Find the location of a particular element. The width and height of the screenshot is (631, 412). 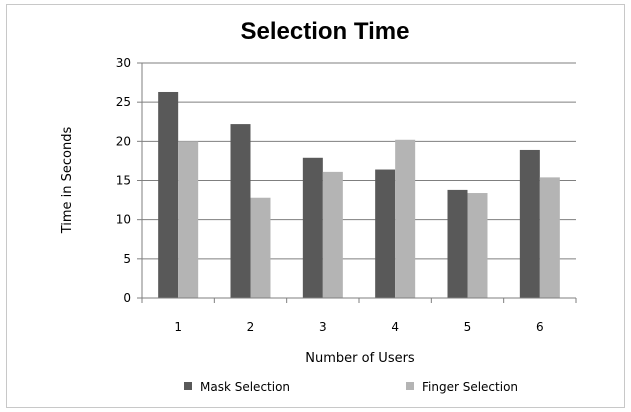

y-axis-label: Time in Seconds is located at coordinates (67, 181).